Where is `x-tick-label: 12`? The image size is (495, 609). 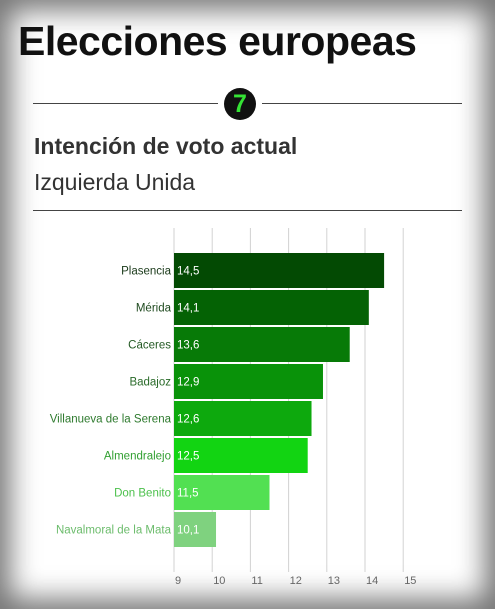 x-tick-label: 12 is located at coordinates (296, 581).